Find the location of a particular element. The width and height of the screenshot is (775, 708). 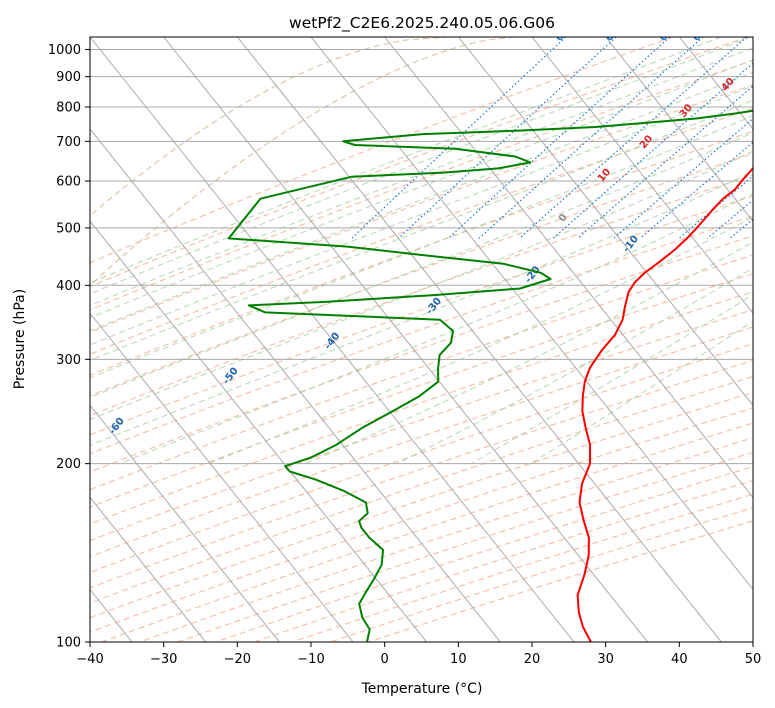

wet-bulb-label: 20 is located at coordinates (646, 142).